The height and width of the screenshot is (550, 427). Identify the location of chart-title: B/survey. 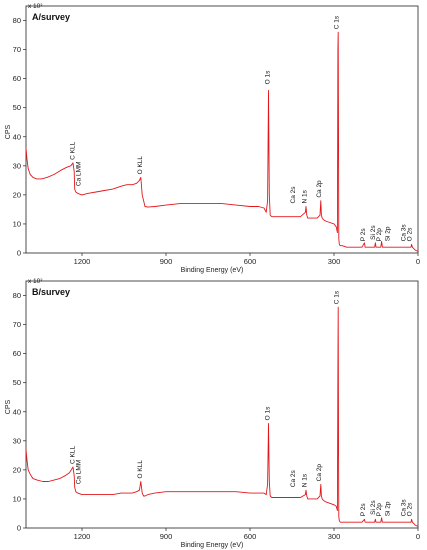
(51, 292).